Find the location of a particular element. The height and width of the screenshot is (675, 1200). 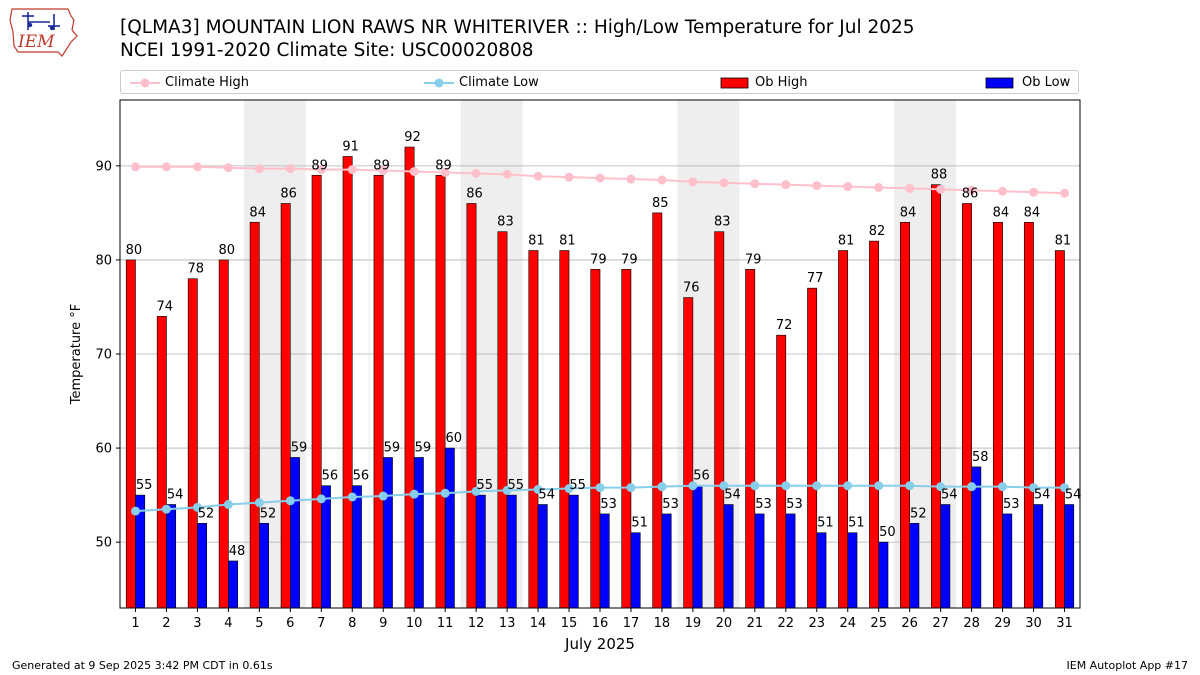

legend-item-climate-high: Climate High is located at coordinates (209, 83).